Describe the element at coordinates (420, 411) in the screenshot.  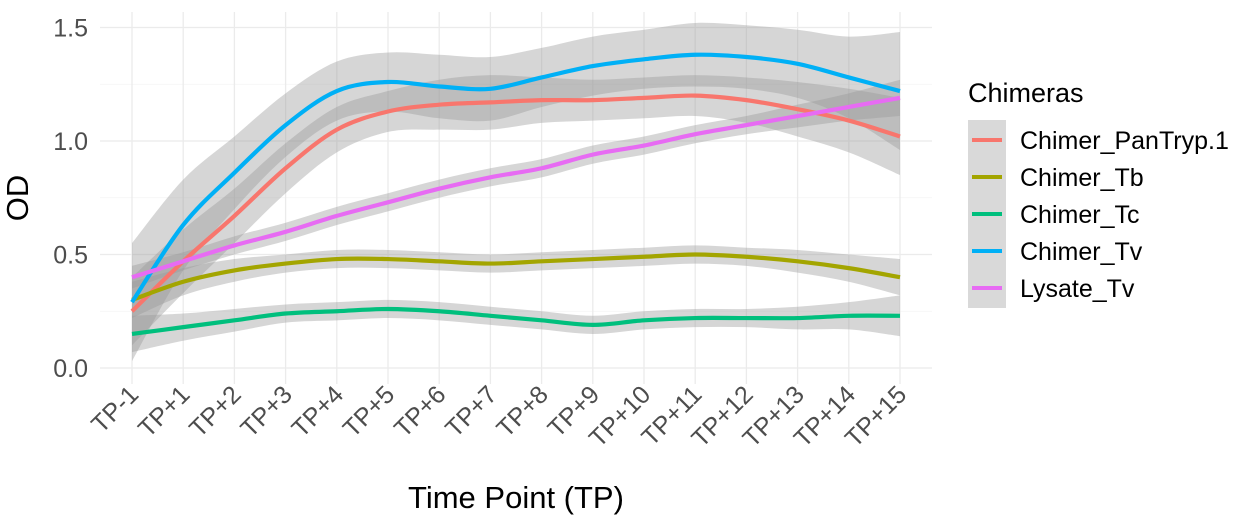
I see `x-tick-label: TP+6` at that location.